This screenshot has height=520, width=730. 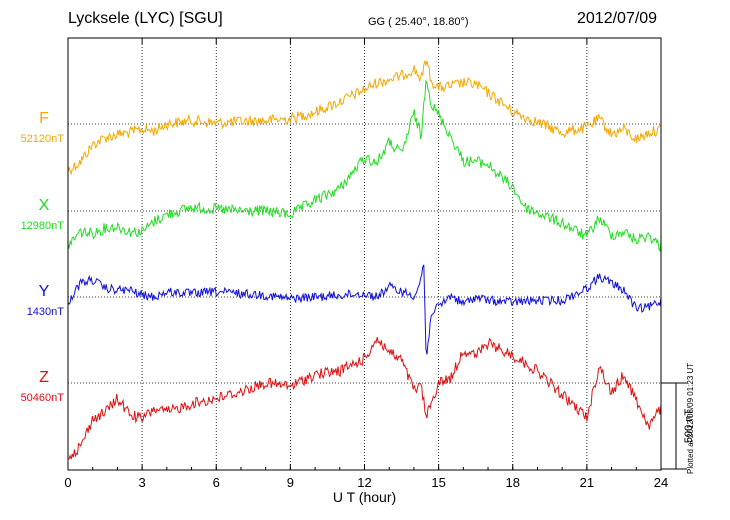 I want to click on plotted-timestamp: Plotted at 2012/08/09 01:23 UT, so click(x=690, y=418).